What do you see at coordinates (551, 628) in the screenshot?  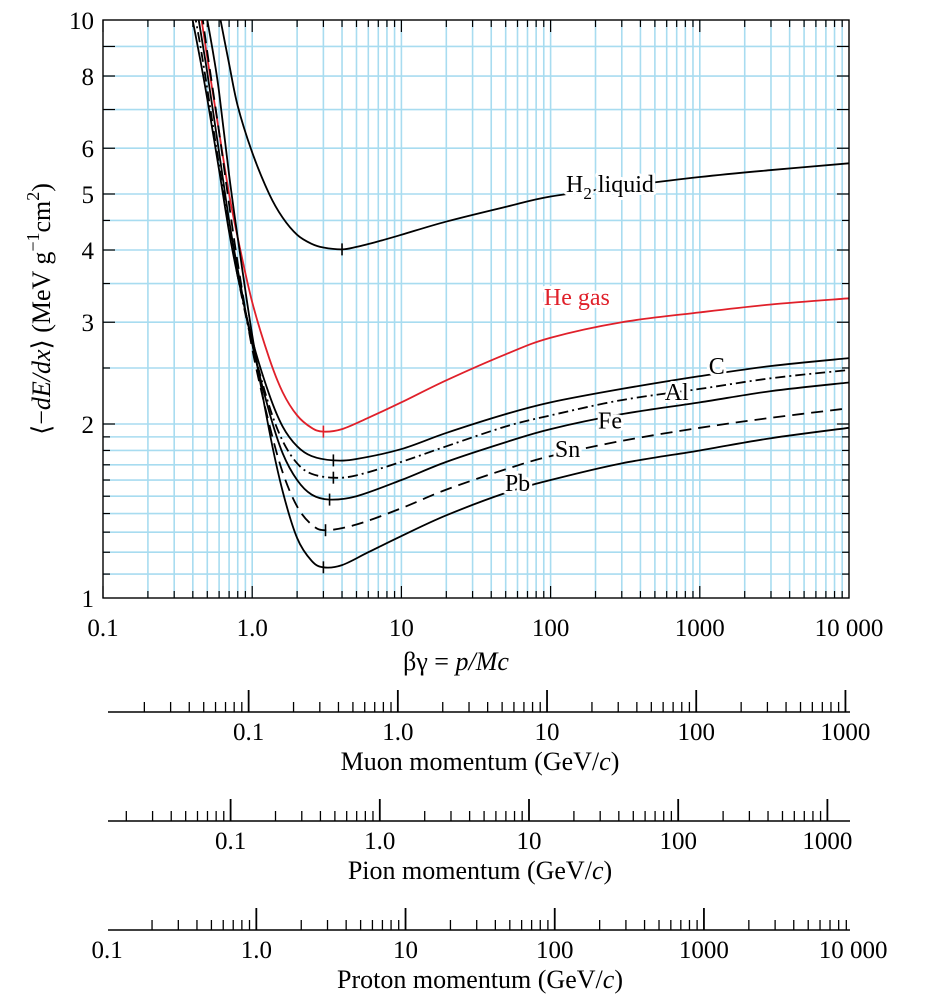 I see `x-tick-label: 100` at bounding box center [551, 628].